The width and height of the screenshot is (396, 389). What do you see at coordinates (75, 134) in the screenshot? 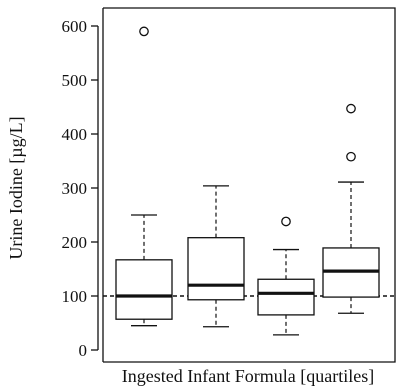
I see `y-tick-label-400: 400` at bounding box center [75, 134].